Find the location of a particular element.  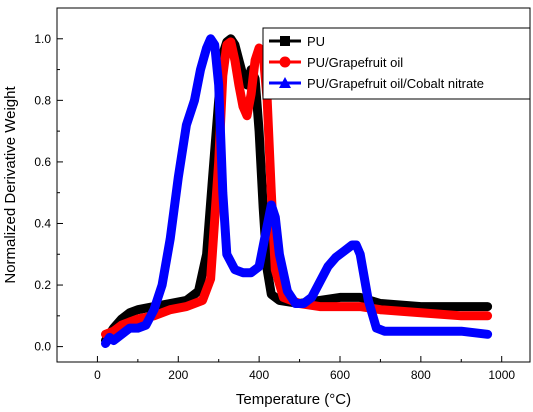

y-tick-label: 0.4 is located at coordinates (42, 223).